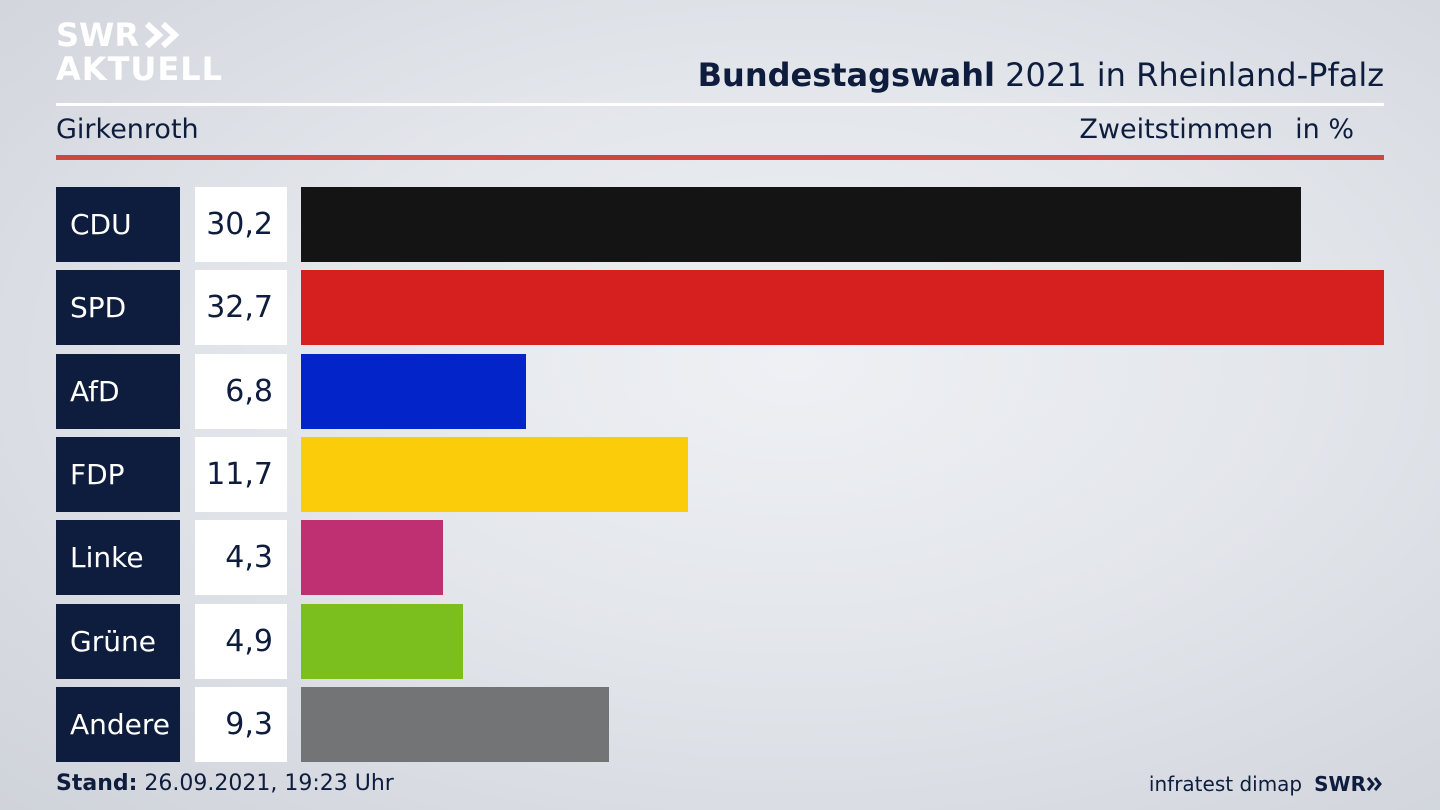 The width and height of the screenshot is (1440, 810). I want to click on party-label: CDU, so click(118, 224).